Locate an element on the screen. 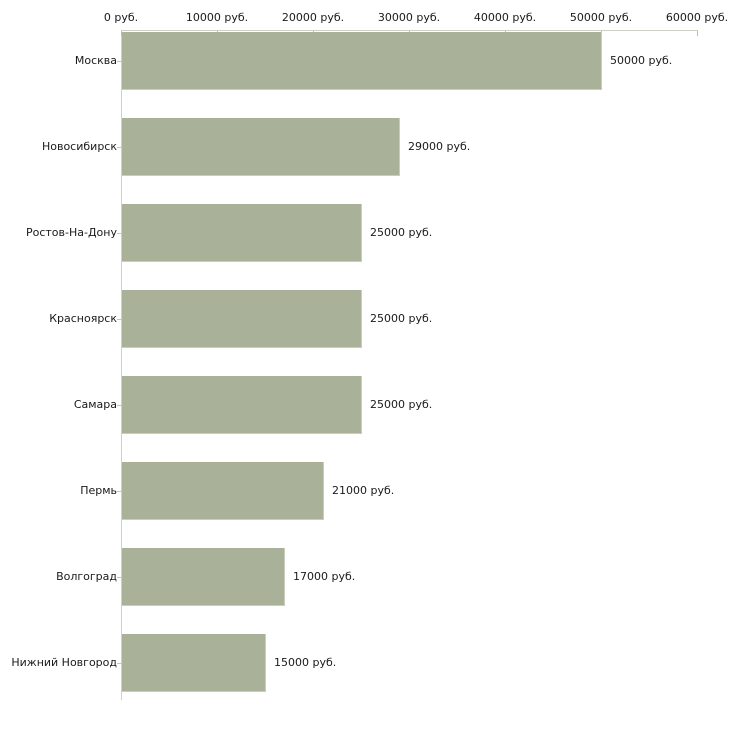 Image resolution: width=730 pixels, height=730 pixels. category-label: Пермь is located at coordinates (98, 490).